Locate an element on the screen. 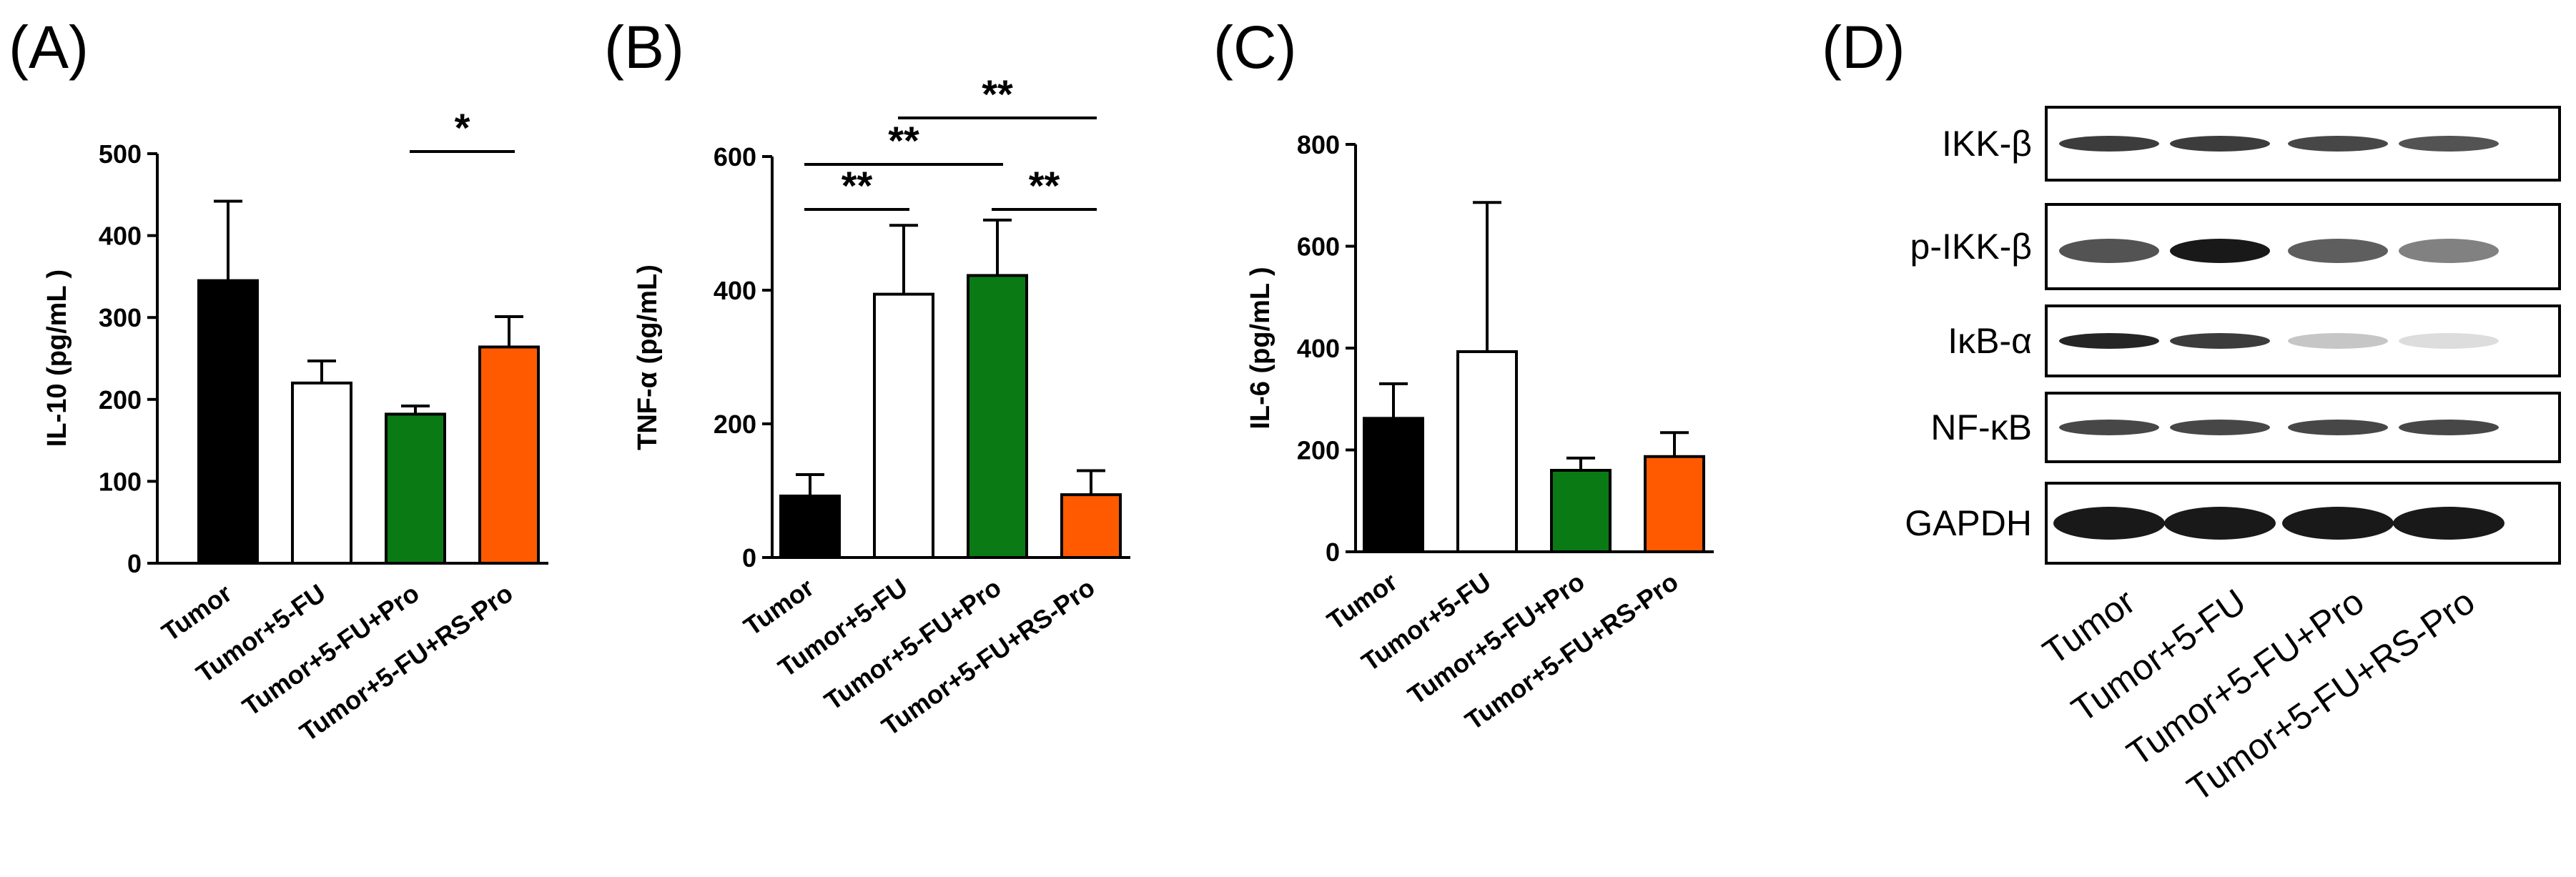 Image resolution: width=2576 pixels, height=877 pixels. blot-row: IκB-α is located at coordinates (2254, 340).